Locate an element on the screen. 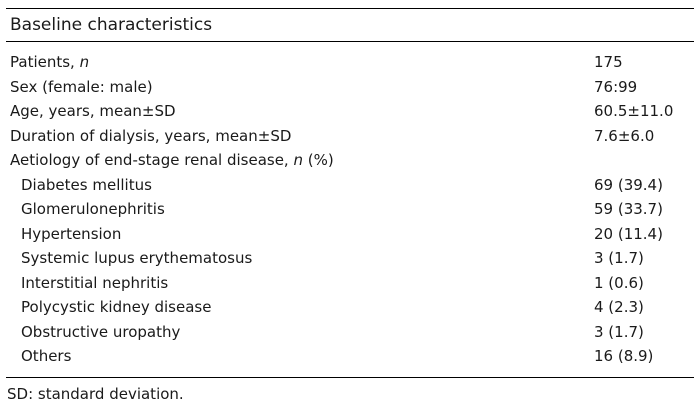 This screenshot has height=409, width=700. row-label-text: Duration of dialysis, years, mean±SD is located at coordinates (151, 135).